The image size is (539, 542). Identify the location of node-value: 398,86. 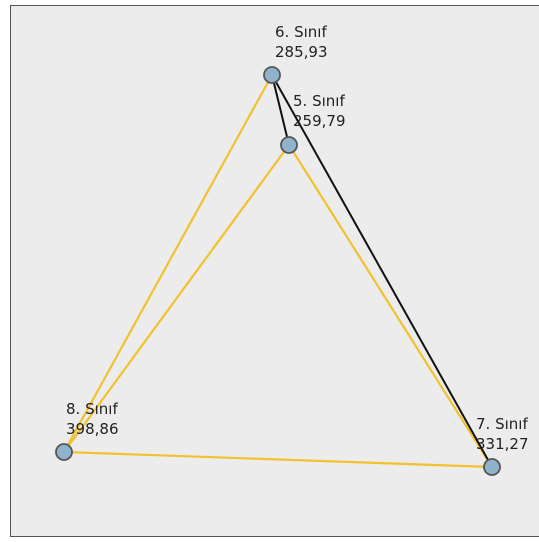
(92, 429).